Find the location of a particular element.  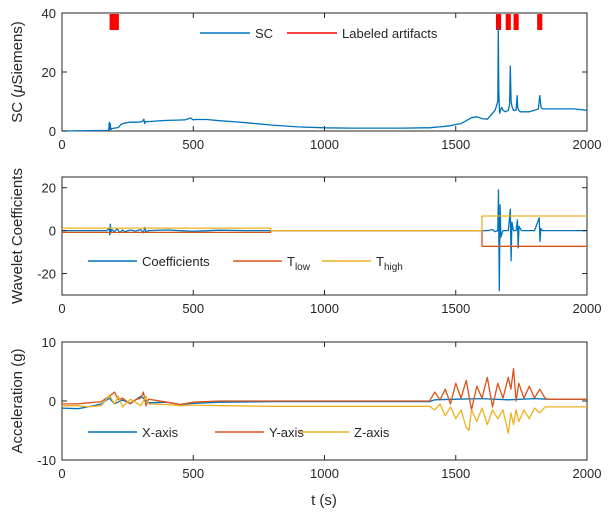

legend-label-x: X-axis is located at coordinates (160, 432).